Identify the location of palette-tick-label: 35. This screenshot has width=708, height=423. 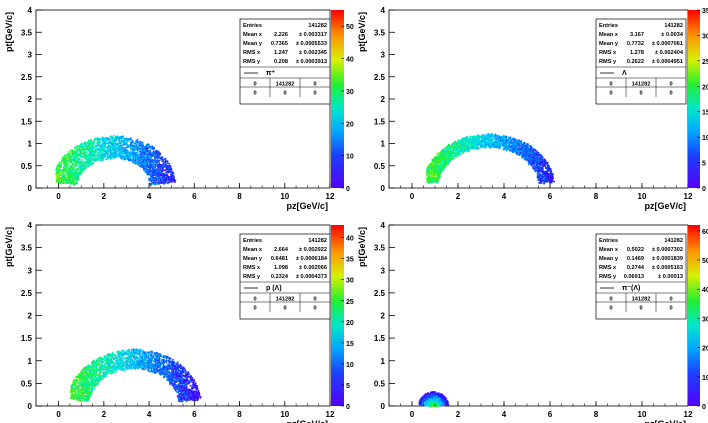
(705, 11).